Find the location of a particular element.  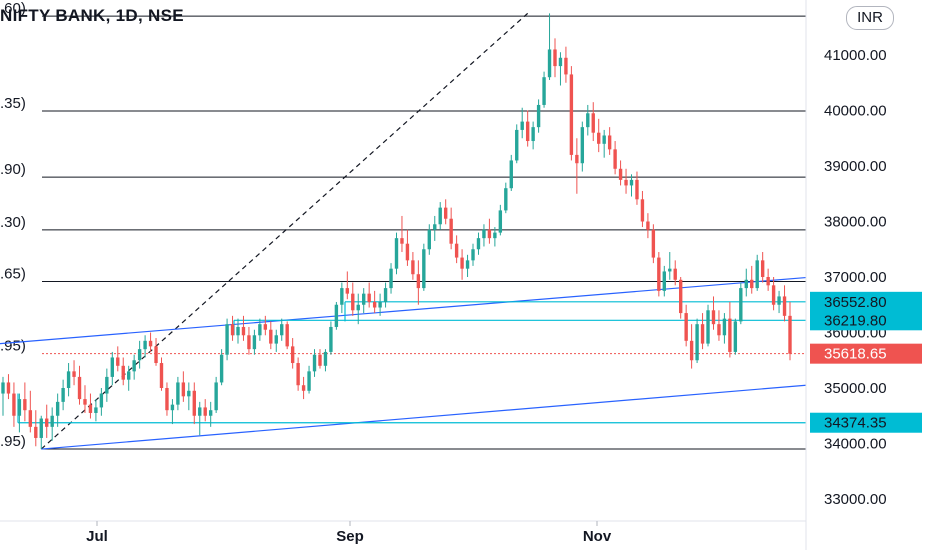

price-tick-label: 35000.00 is located at coordinates (855, 388).